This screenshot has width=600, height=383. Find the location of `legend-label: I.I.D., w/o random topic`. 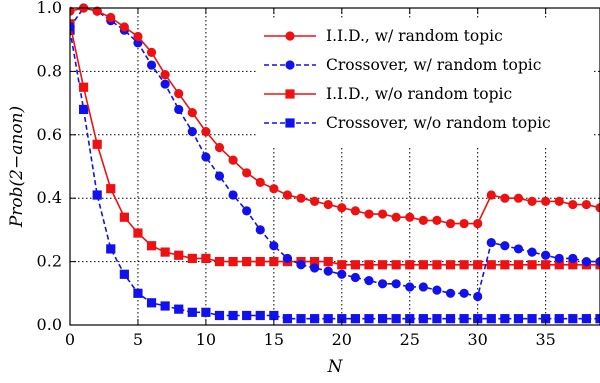

legend-label: I.I.D., w/o random topic is located at coordinates (419, 94).